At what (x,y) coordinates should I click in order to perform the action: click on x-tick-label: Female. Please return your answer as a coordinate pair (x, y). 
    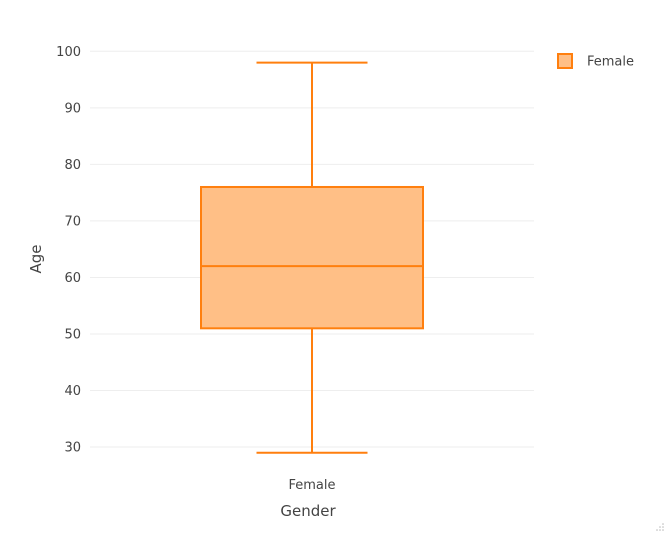
    Looking at the image, I should click on (311, 485).